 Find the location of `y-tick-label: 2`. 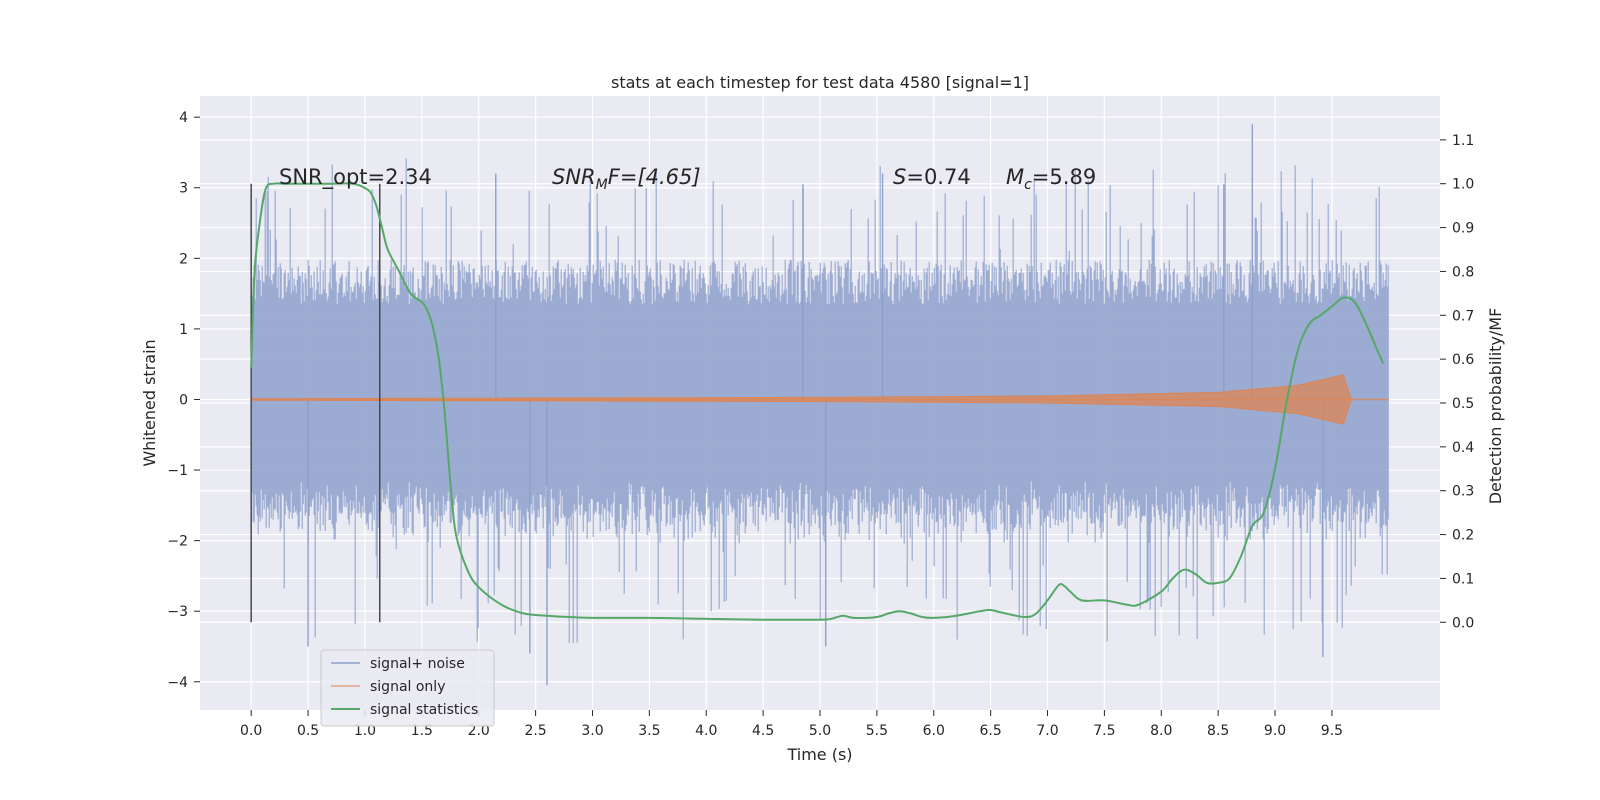

y-tick-label: 2 is located at coordinates (183, 259).